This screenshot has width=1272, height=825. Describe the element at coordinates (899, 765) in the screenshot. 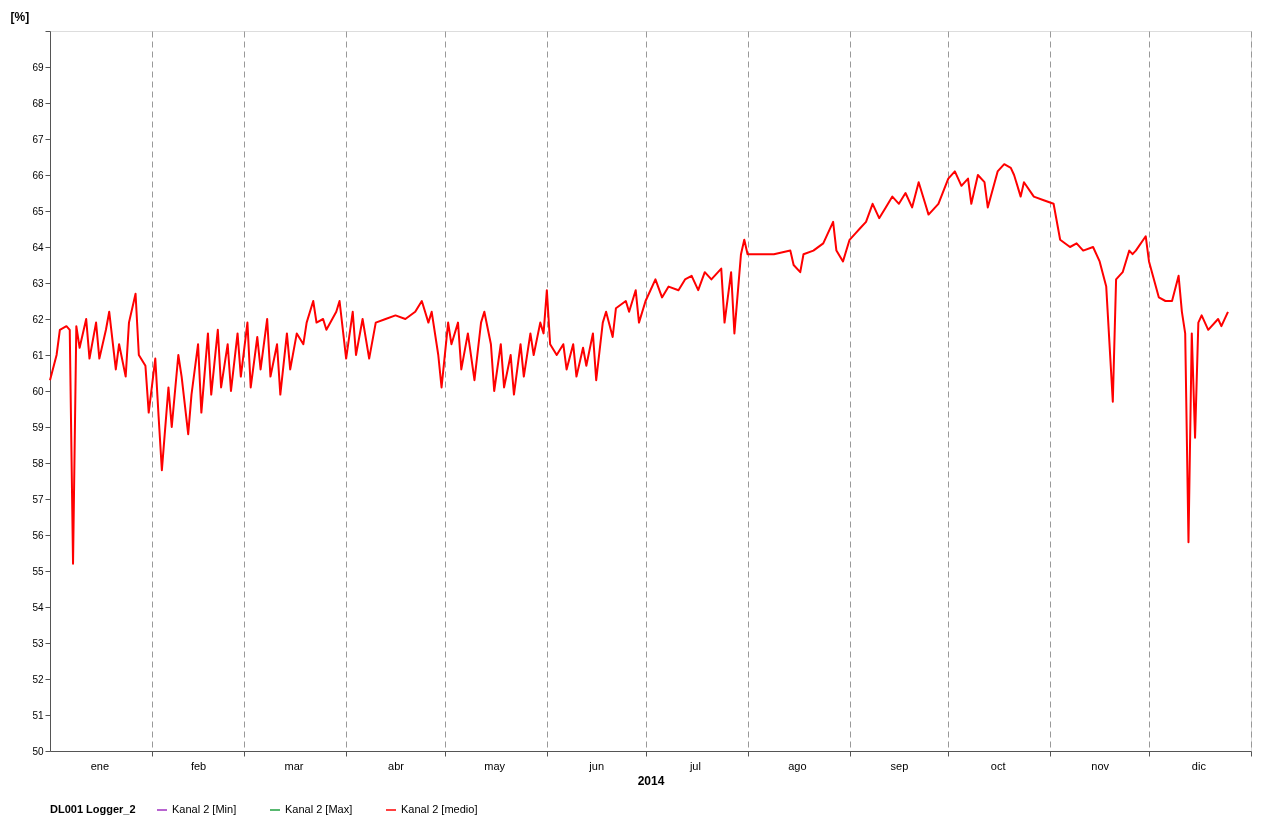

I see `x-tick-label: sep` at that location.